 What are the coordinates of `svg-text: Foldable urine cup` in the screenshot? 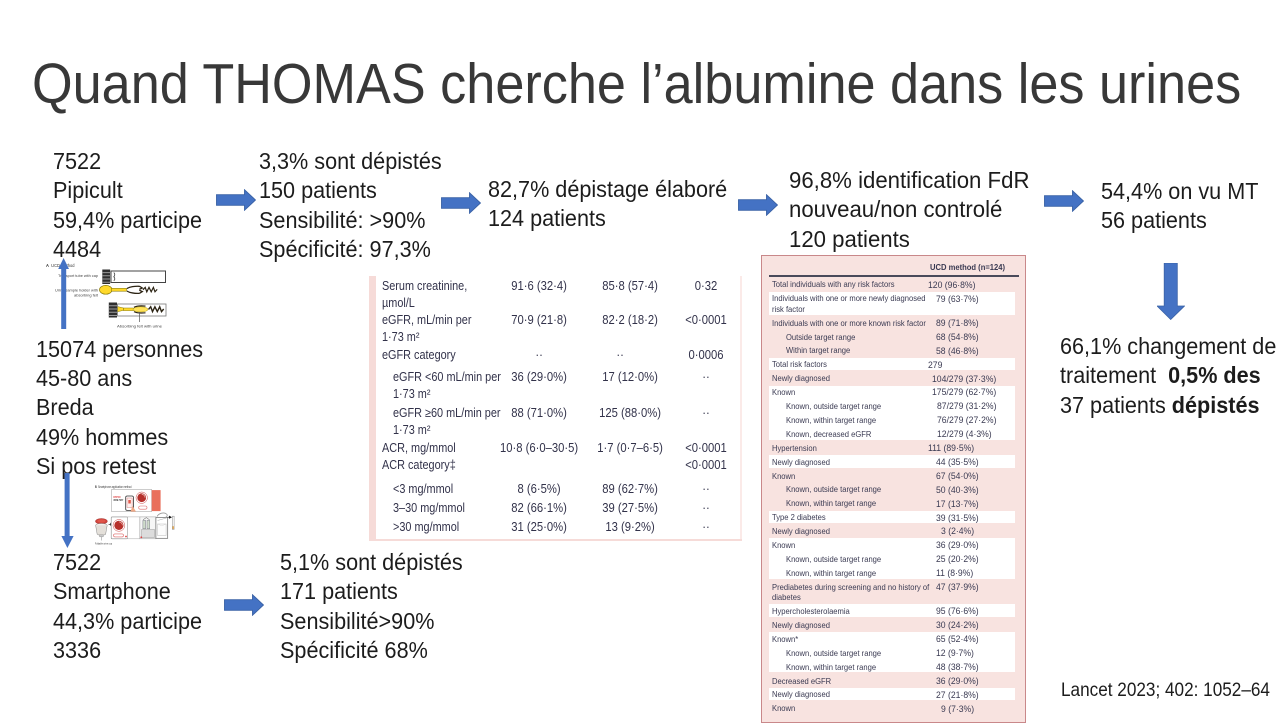 It's located at (103, 543).